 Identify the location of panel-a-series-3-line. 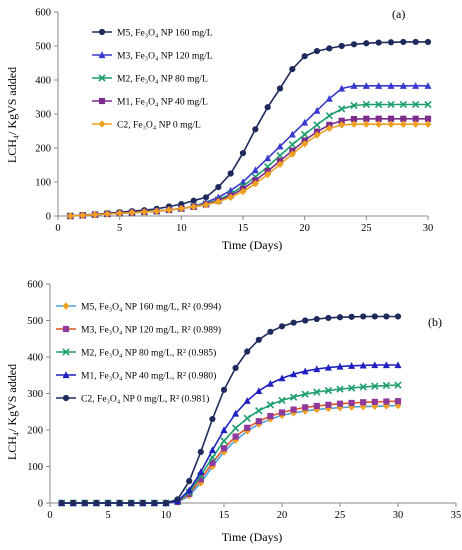
(249, 167).